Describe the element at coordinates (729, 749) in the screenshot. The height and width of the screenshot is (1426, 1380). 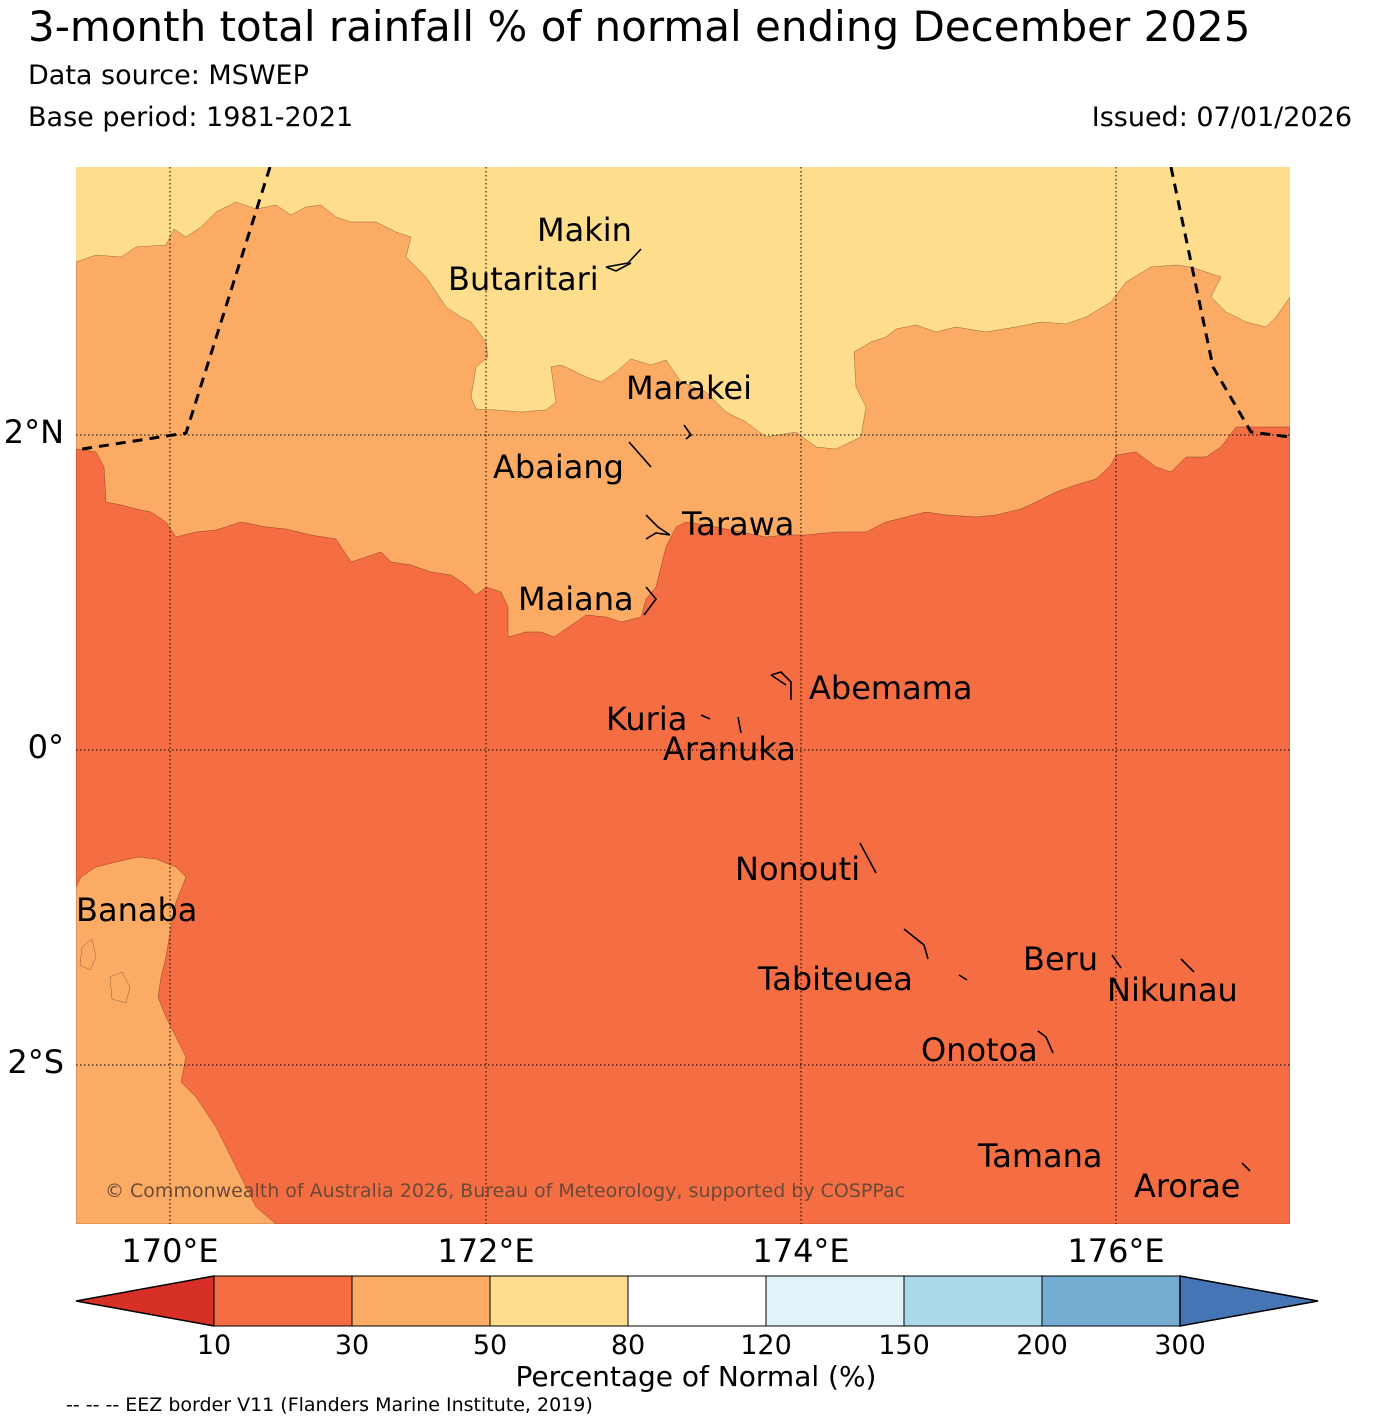
I see `island-label-aranuka: Aranuka` at that location.